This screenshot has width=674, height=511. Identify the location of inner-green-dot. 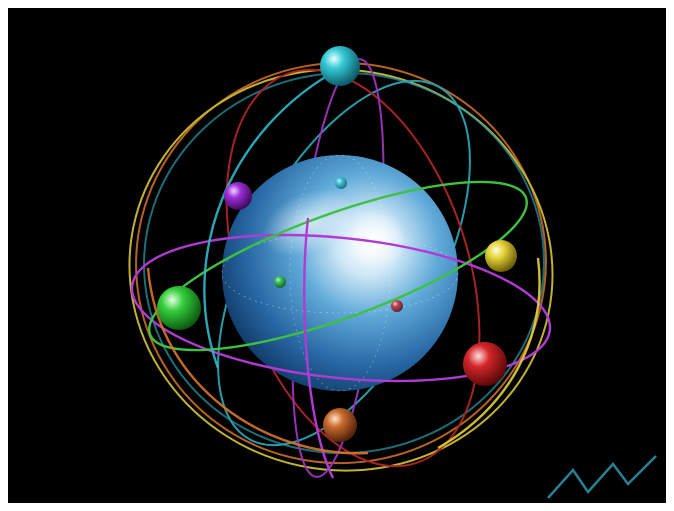
(280, 282).